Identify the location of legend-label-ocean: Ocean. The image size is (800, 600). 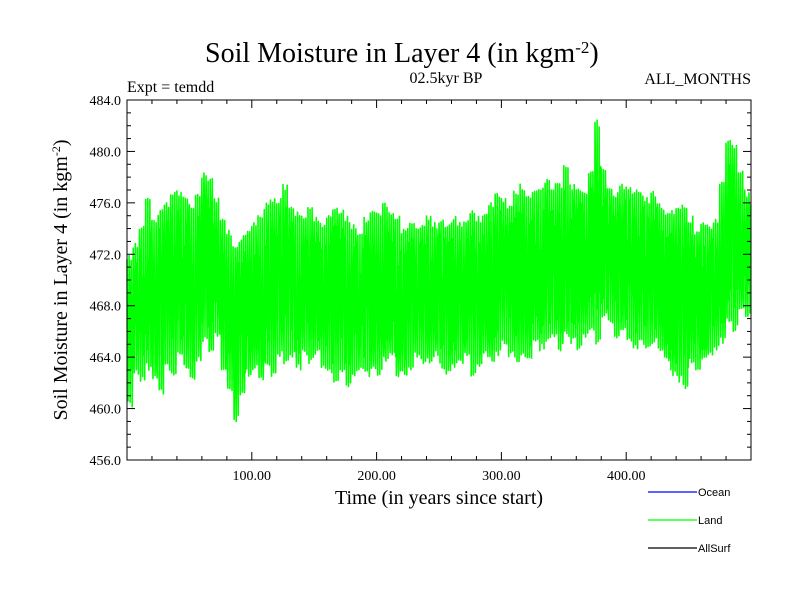
(714, 493).